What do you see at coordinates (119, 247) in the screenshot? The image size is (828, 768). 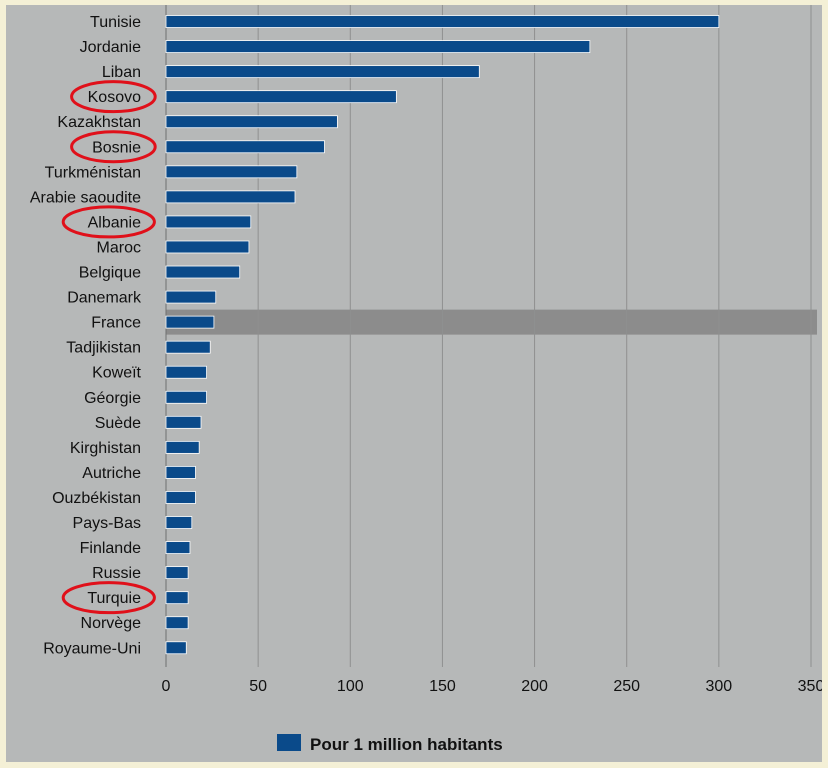 I see `category-label: Maroc` at bounding box center [119, 247].